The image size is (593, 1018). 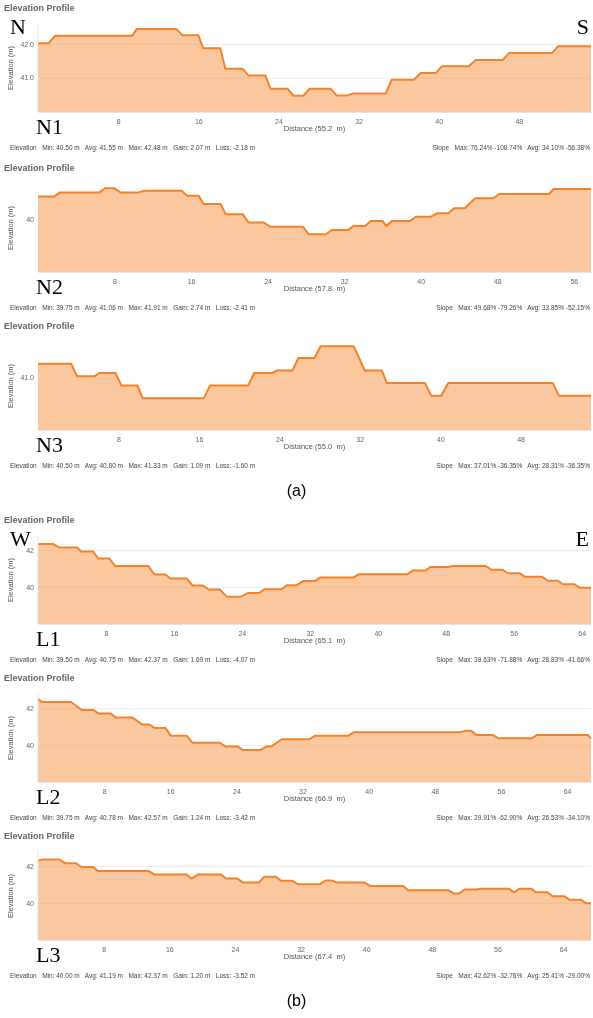 What do you see at coordinates (582, 538) in the screenshot?
I see `annotation: E` at bounding box center [582, 538].